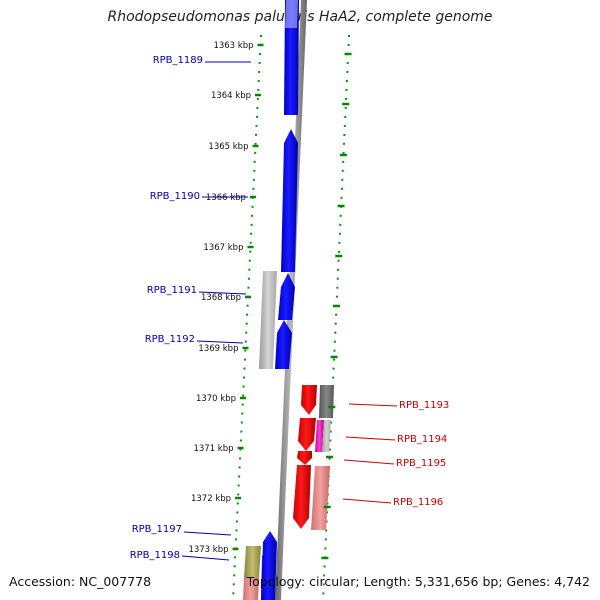 The width and height of the screenshot is (600, 600). What do you see at coordinates (277, 149) in the screenshot?
I see `scale-tick: 1365 kbp` at bounding box center [277, 149].